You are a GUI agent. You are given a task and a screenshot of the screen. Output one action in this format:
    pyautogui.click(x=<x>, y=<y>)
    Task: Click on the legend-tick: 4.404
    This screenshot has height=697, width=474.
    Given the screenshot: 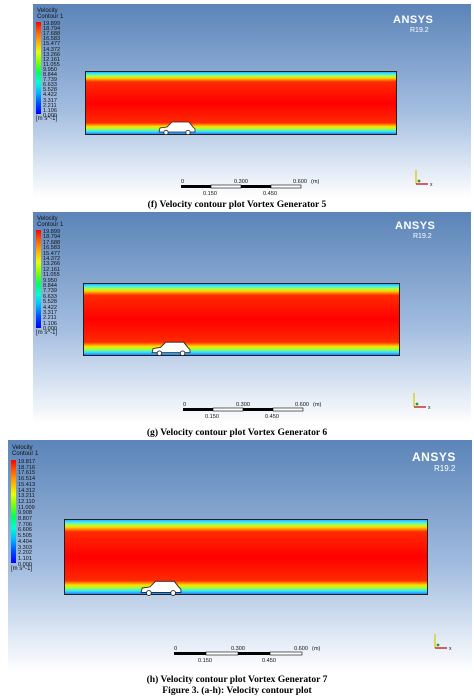 What is the action you would take?
    pyautogui.click(x=25, y=541)
    